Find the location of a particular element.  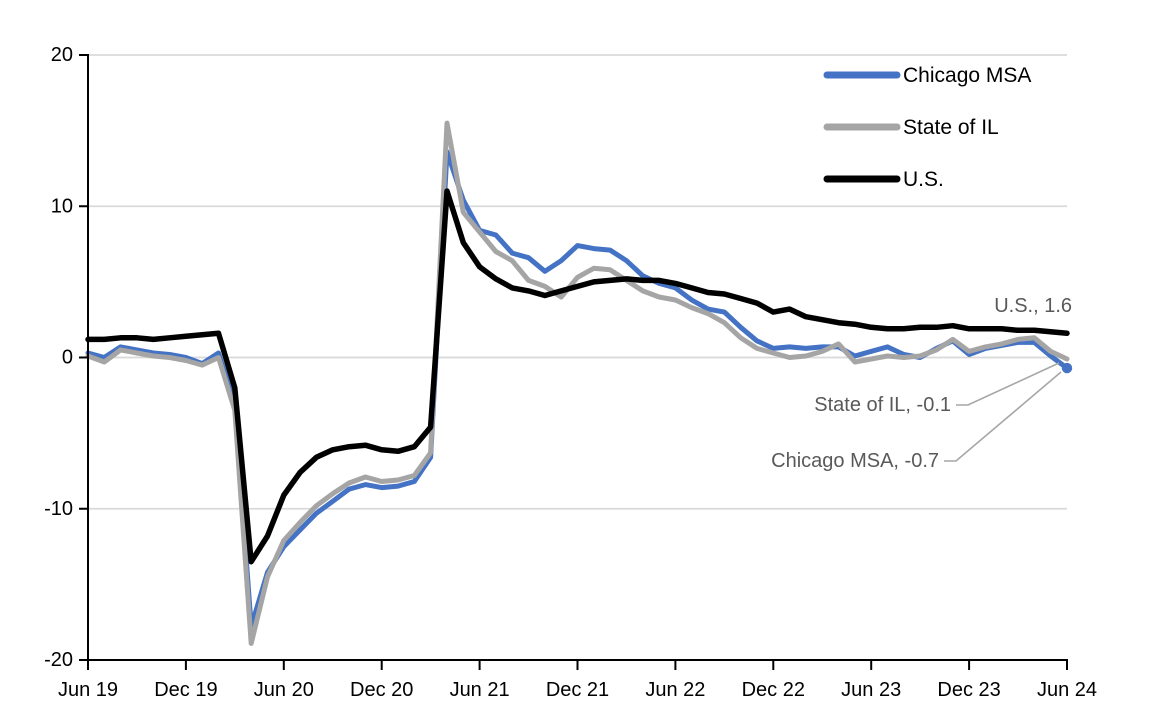

x-tick-label: Dec 20 is located at coordinates (381, 690).